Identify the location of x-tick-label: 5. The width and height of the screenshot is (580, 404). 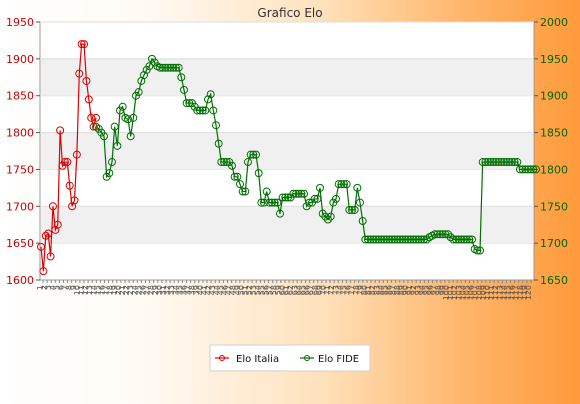
(56, 287).